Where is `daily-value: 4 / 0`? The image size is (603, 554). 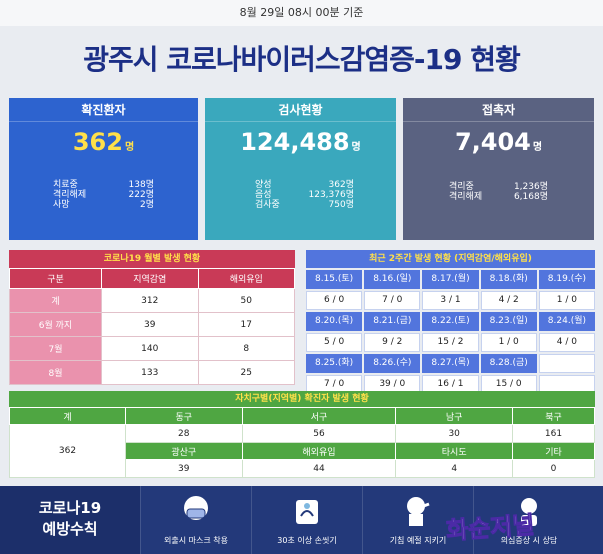 daily-value: 4 / 0 is located at coordinates (566, 342).